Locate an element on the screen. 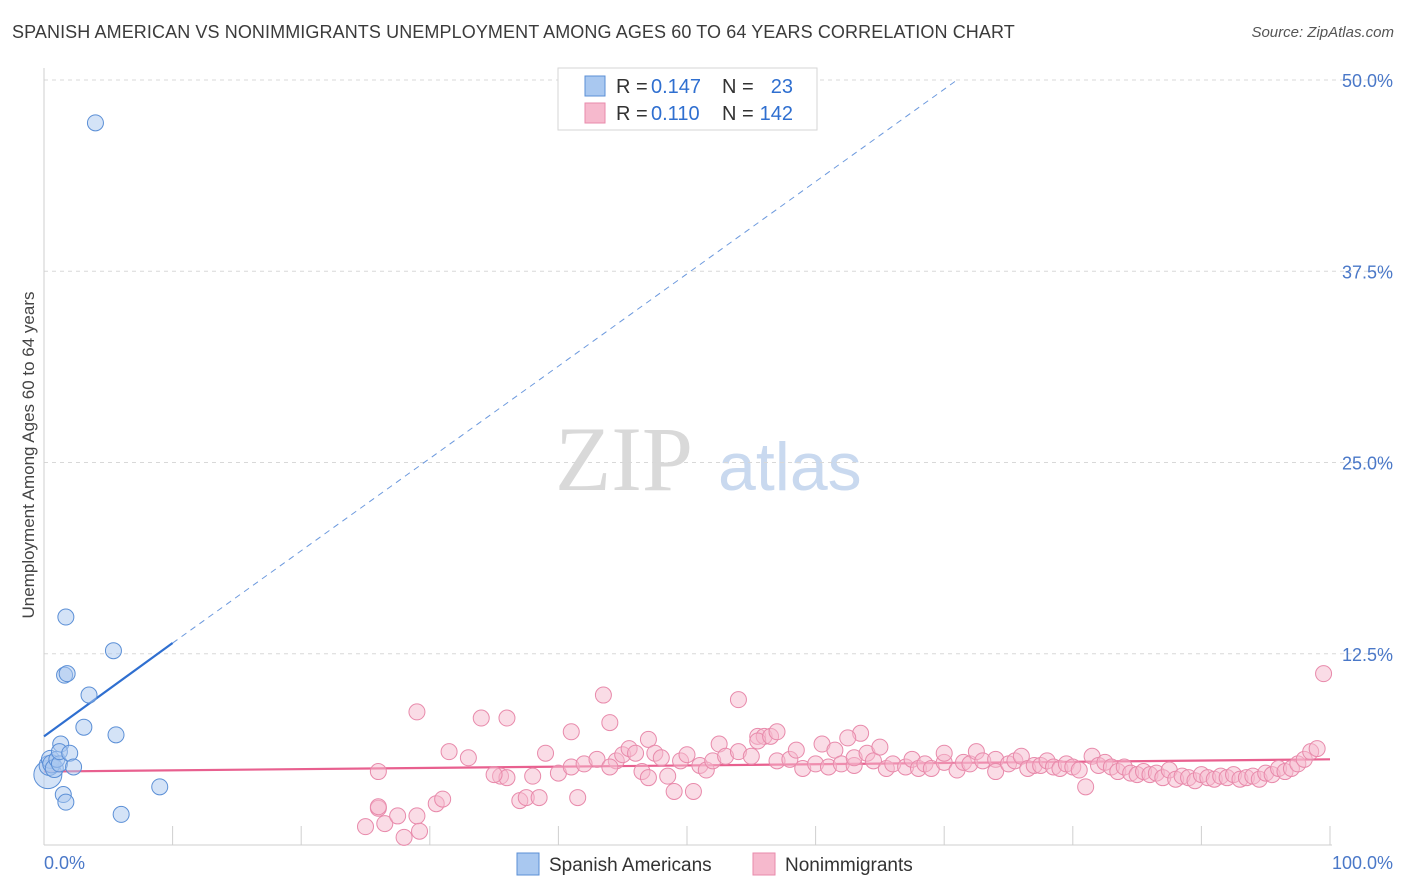 This screenshot has height=892, width=1406. legend-r-value-1: 0.147 is located at coordinates (676, 87).